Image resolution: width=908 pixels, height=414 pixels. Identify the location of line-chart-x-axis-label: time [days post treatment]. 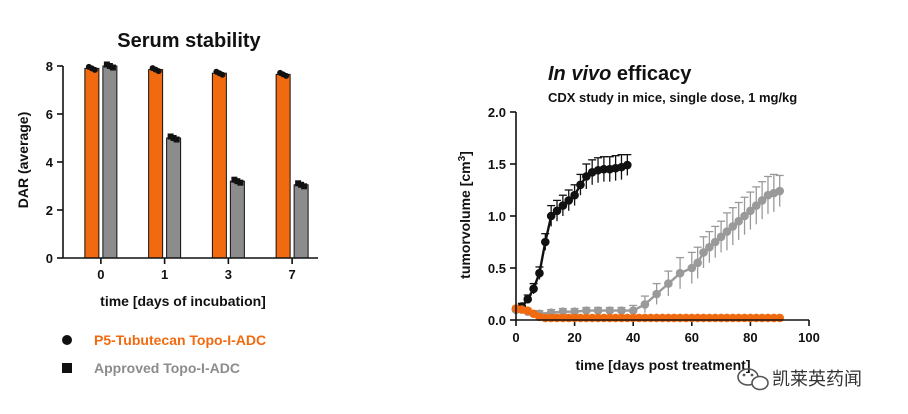
(662, 365).